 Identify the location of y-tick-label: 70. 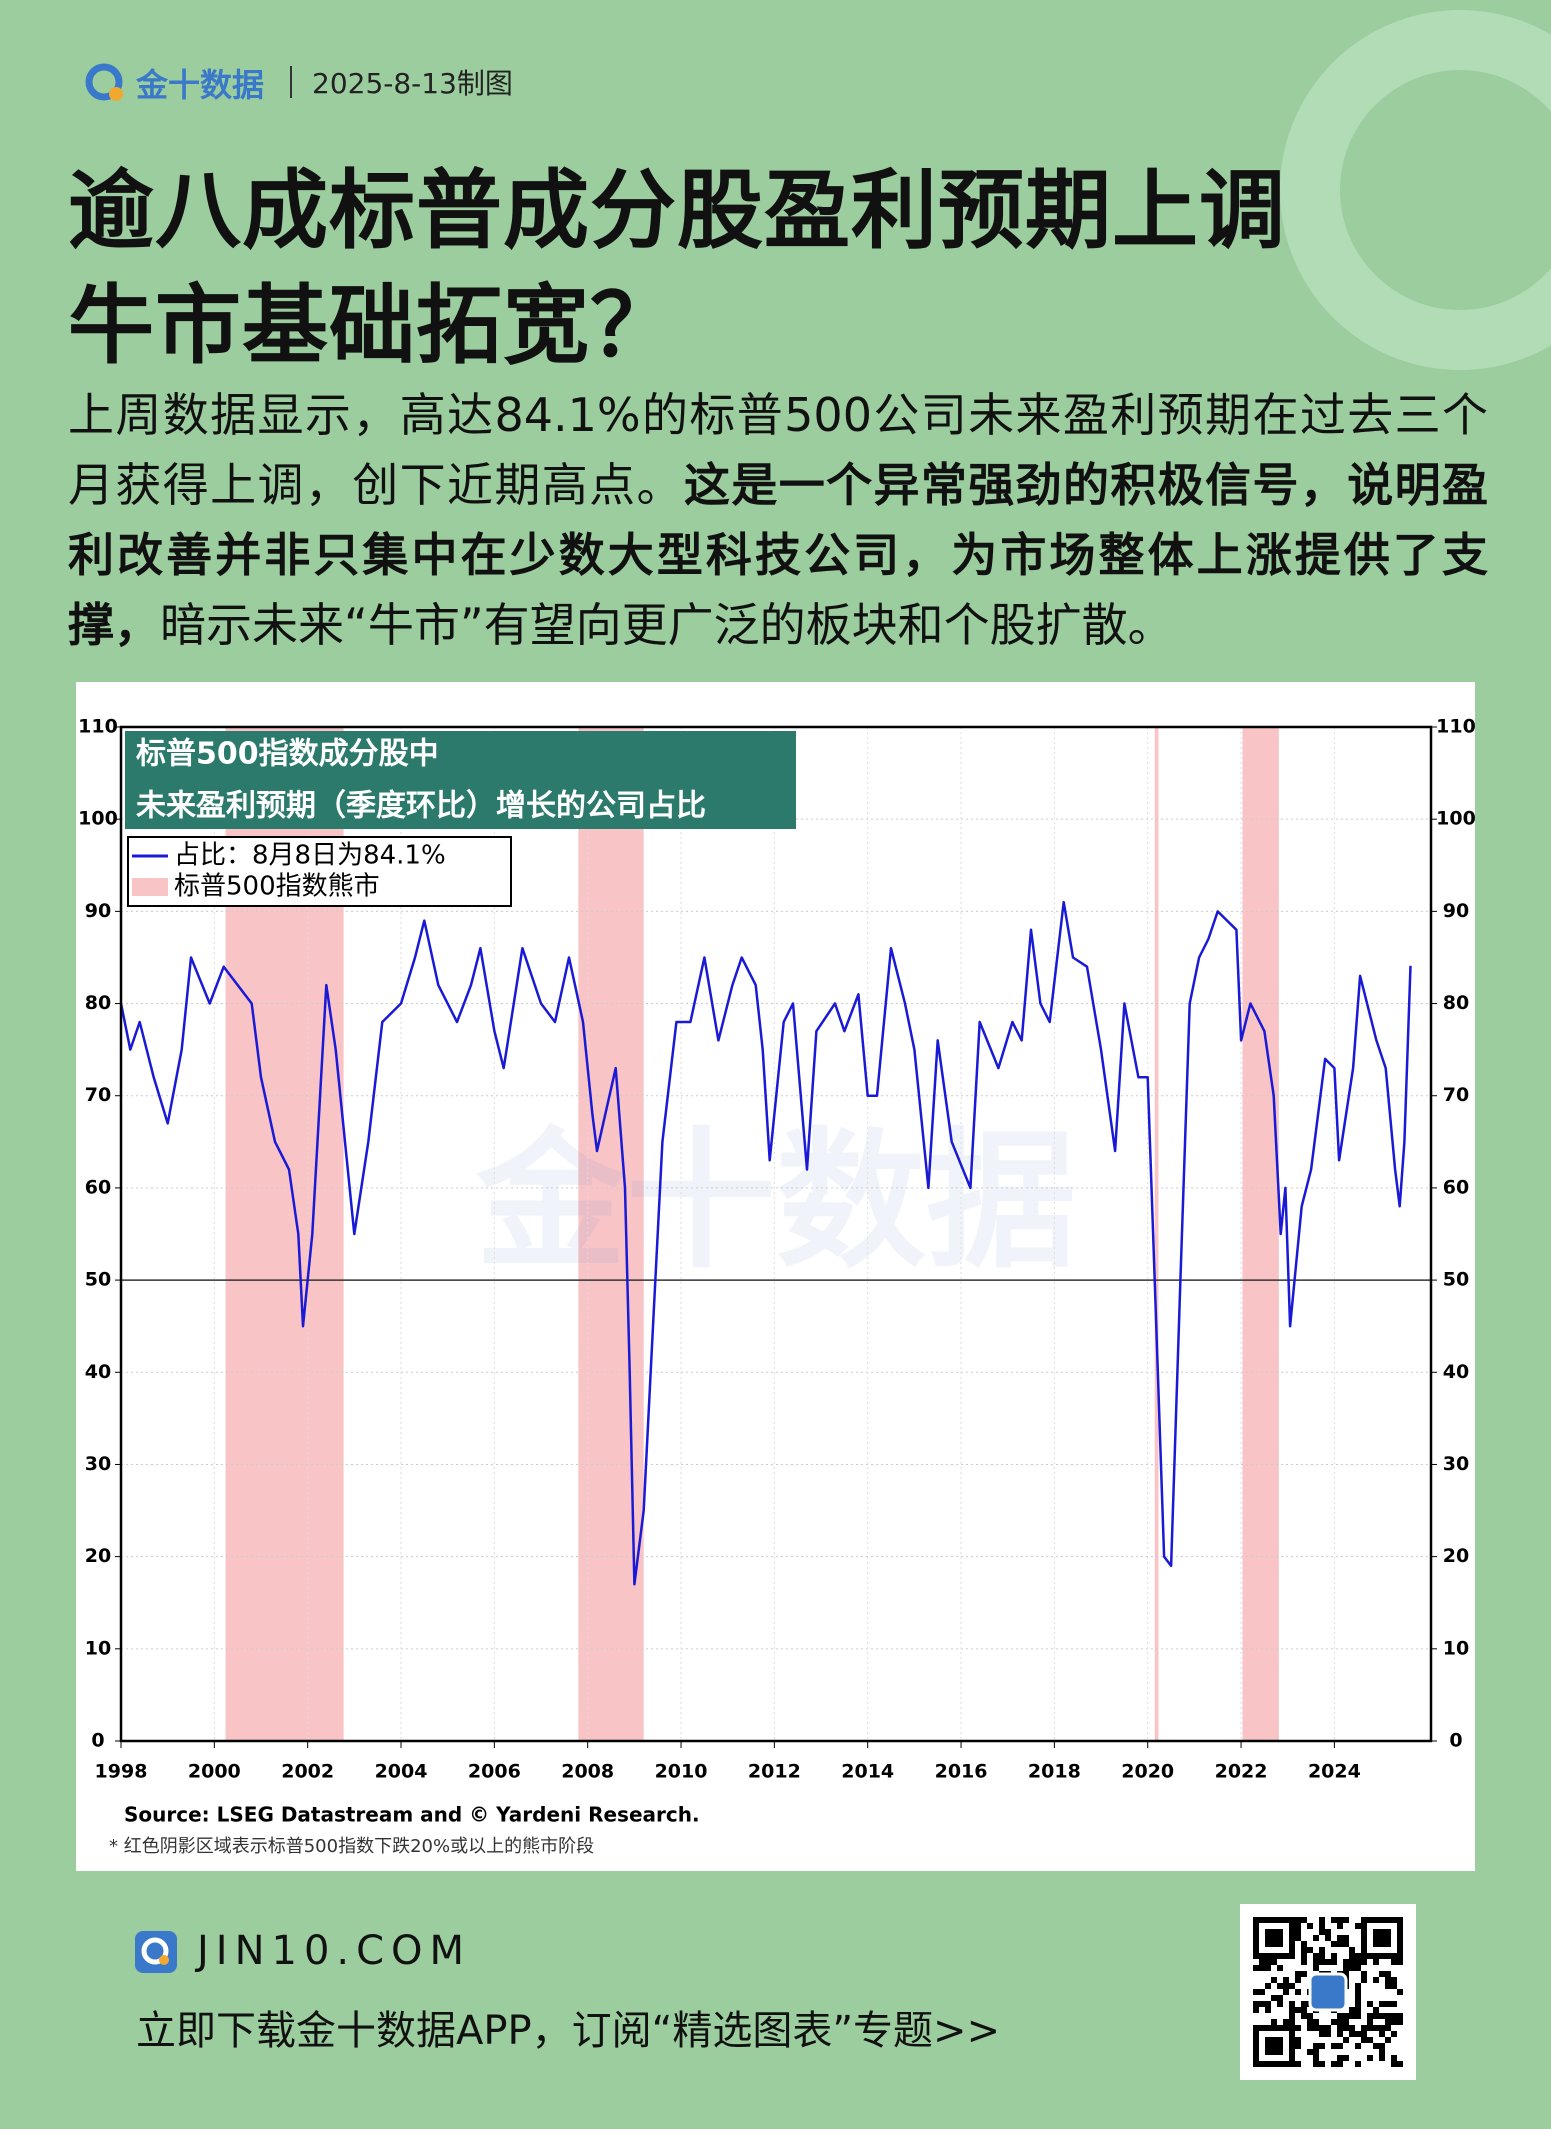
(98, 1095).